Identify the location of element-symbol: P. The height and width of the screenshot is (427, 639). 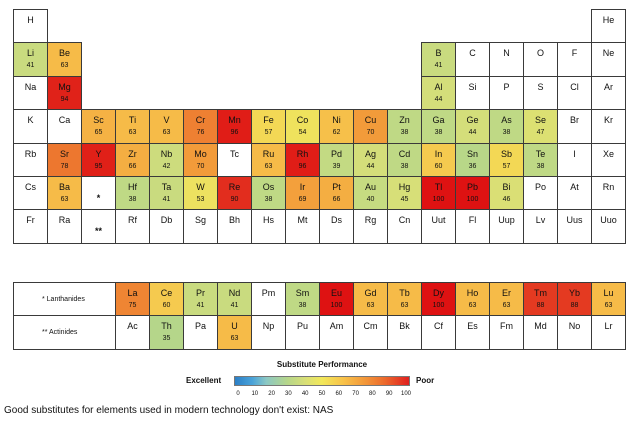
(506, 86).